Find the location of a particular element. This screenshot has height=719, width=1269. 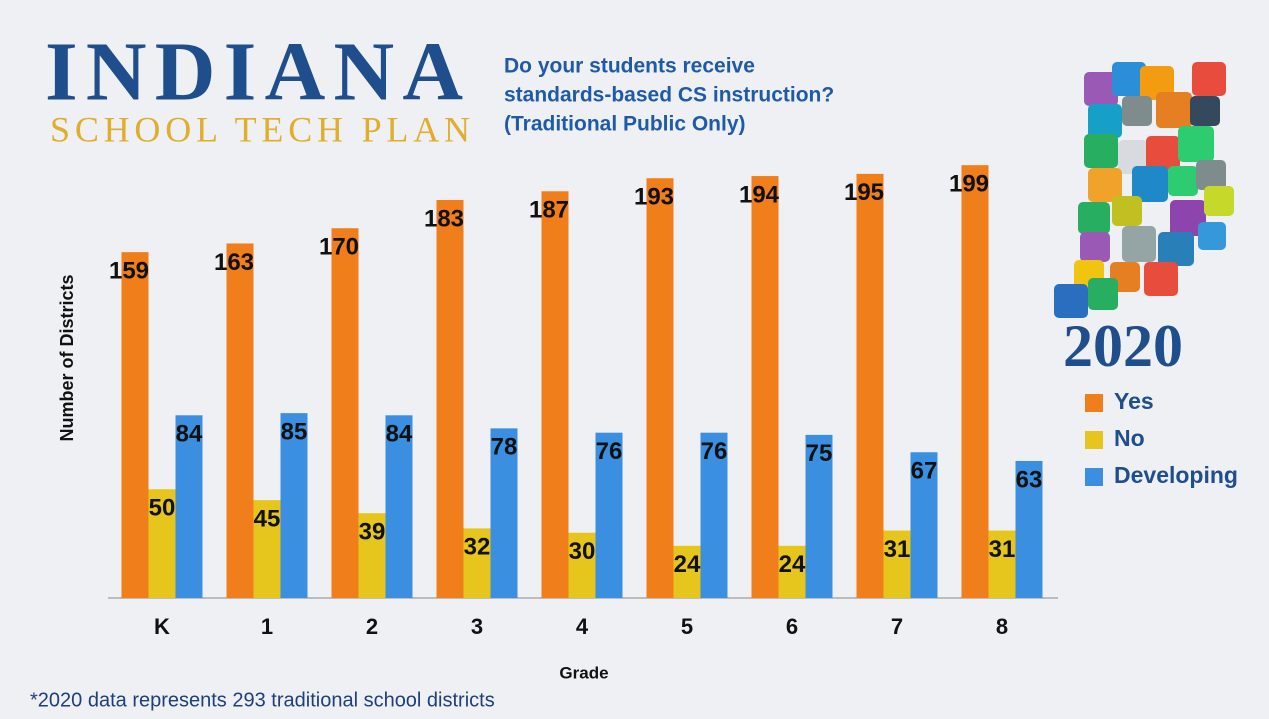

data-label: 85 is located at coordinates (294, 431).